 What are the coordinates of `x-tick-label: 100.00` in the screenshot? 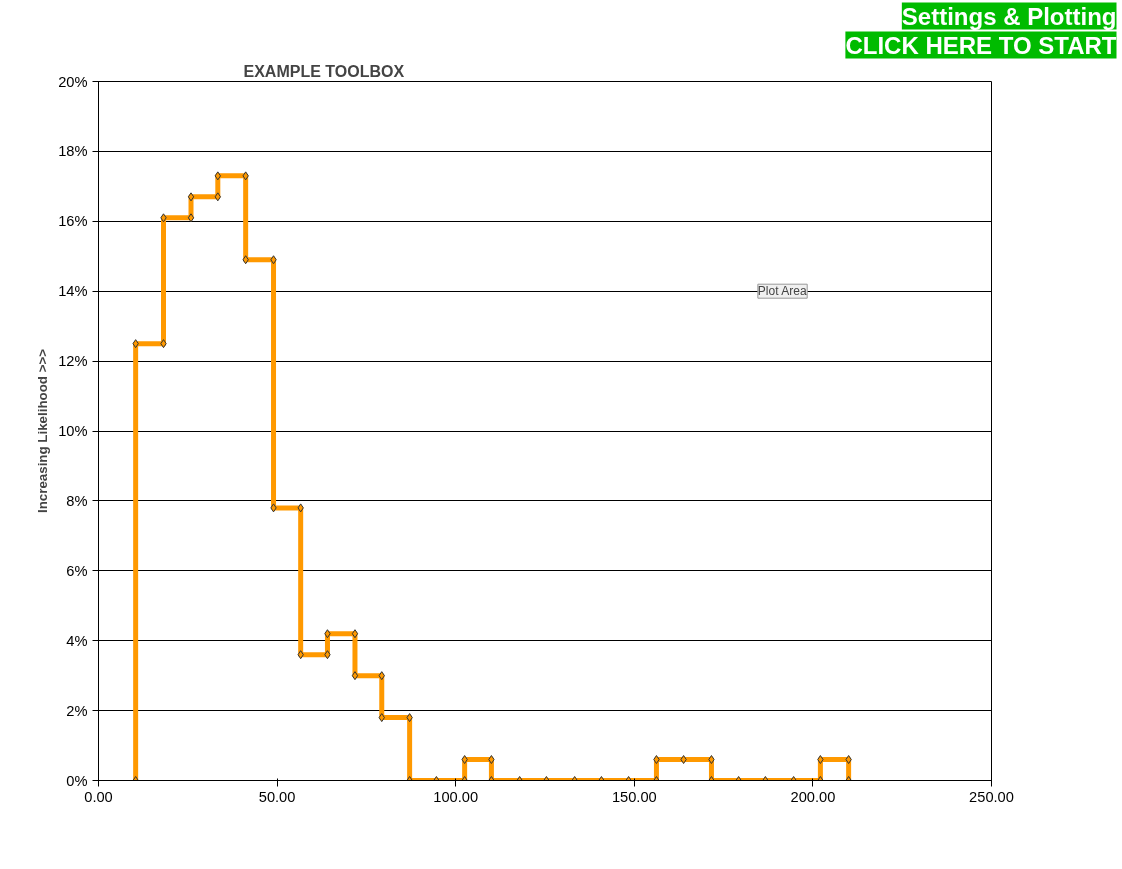 It's located at (456, 796).